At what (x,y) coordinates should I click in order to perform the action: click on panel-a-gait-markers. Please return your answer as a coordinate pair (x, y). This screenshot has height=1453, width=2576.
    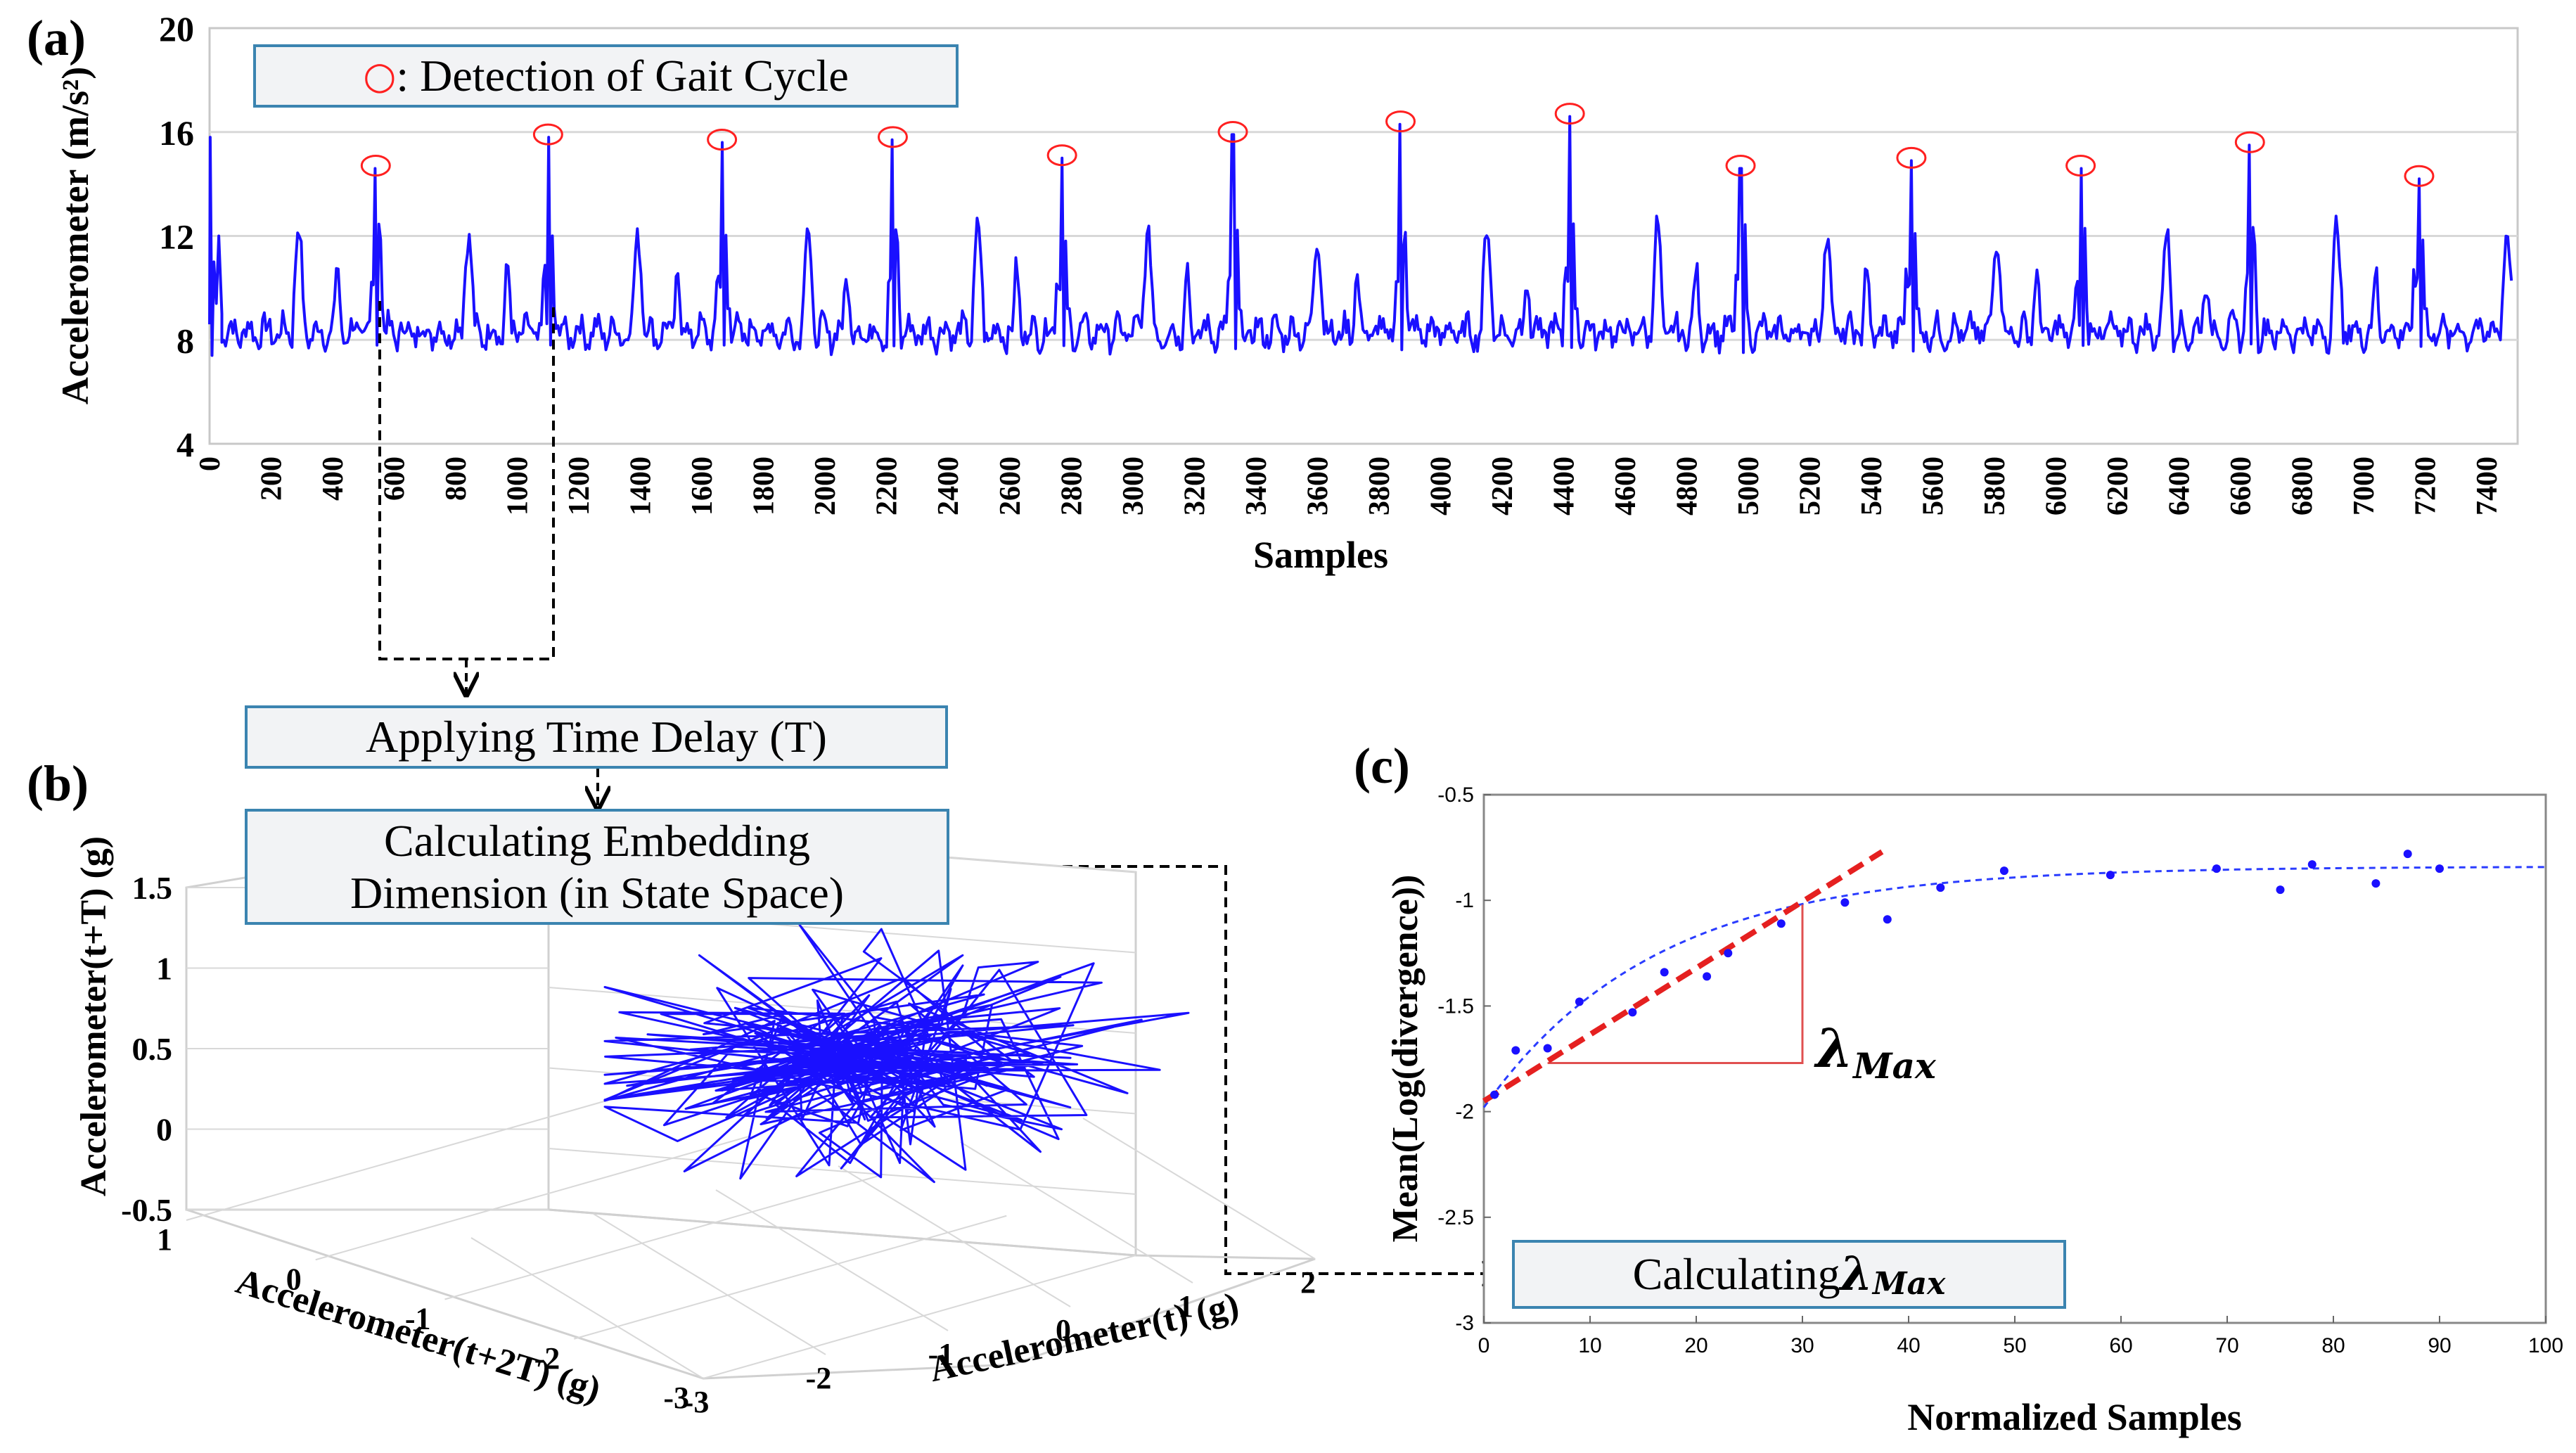
    Looking at the image, I should click on (1397, 145).